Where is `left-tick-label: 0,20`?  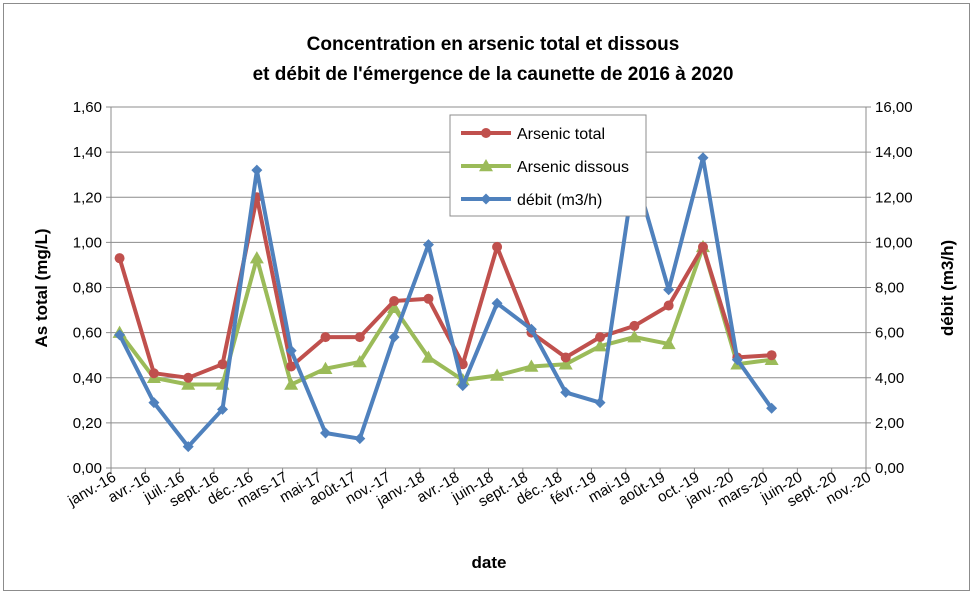
left-tick-label: 0,20 is located at coordinates (87, 423).